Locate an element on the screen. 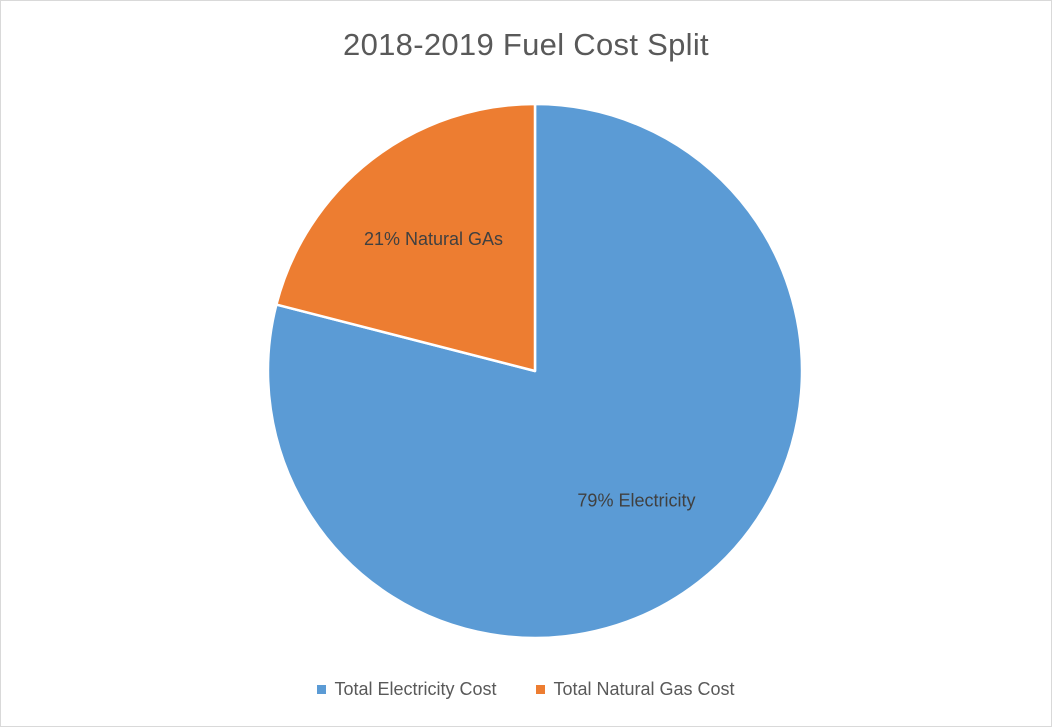 Image resolution: width=1052 pixels, height=727 pixels. slice-label-natural-gas: 21% Natural GAs is located at coordinates (433, 239).